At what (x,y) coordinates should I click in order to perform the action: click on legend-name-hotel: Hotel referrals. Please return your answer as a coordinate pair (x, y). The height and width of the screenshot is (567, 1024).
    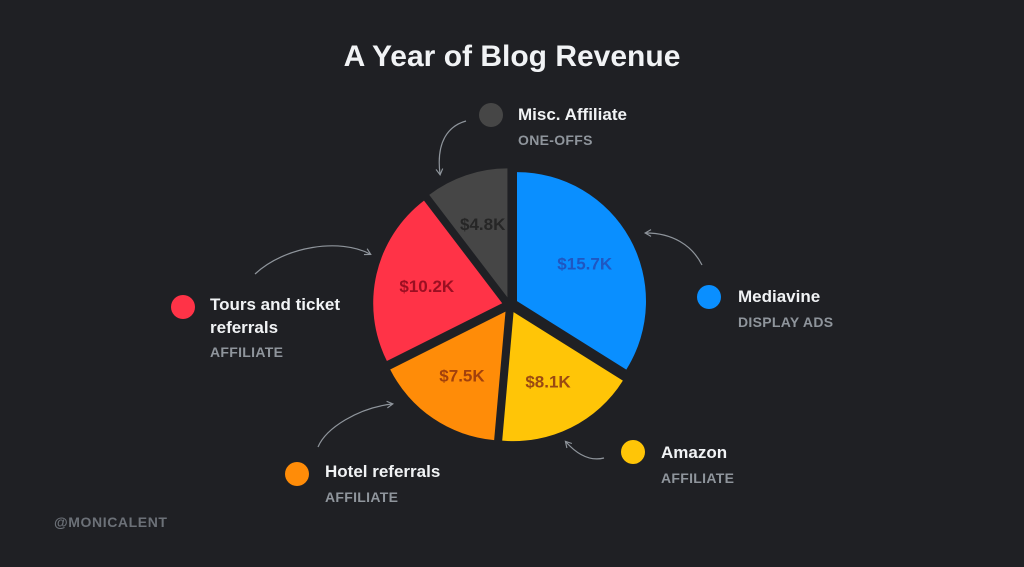
    Looking at the image, I should click on (383, 471).